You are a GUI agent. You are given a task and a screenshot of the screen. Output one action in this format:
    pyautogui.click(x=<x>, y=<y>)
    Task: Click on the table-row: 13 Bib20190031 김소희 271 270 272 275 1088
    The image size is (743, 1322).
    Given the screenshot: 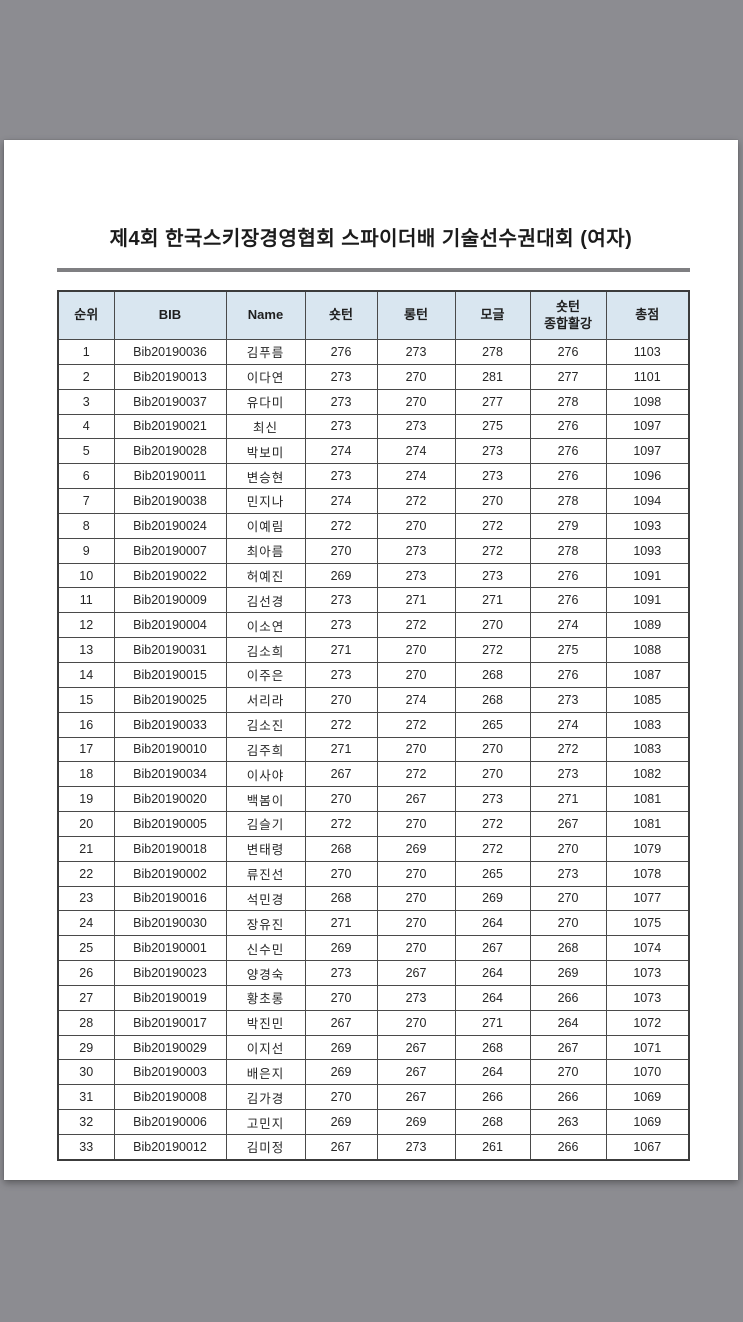 What is the action you would take?
    pyautogui.click(x=373, y=650)
    